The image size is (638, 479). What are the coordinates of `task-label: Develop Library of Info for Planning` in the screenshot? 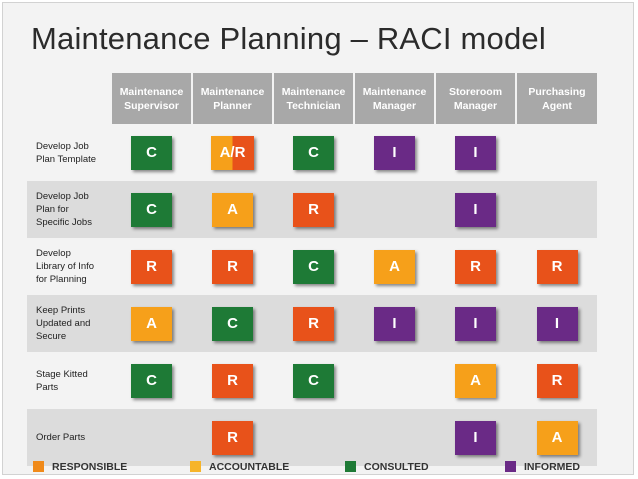 It's located at (69, 266).